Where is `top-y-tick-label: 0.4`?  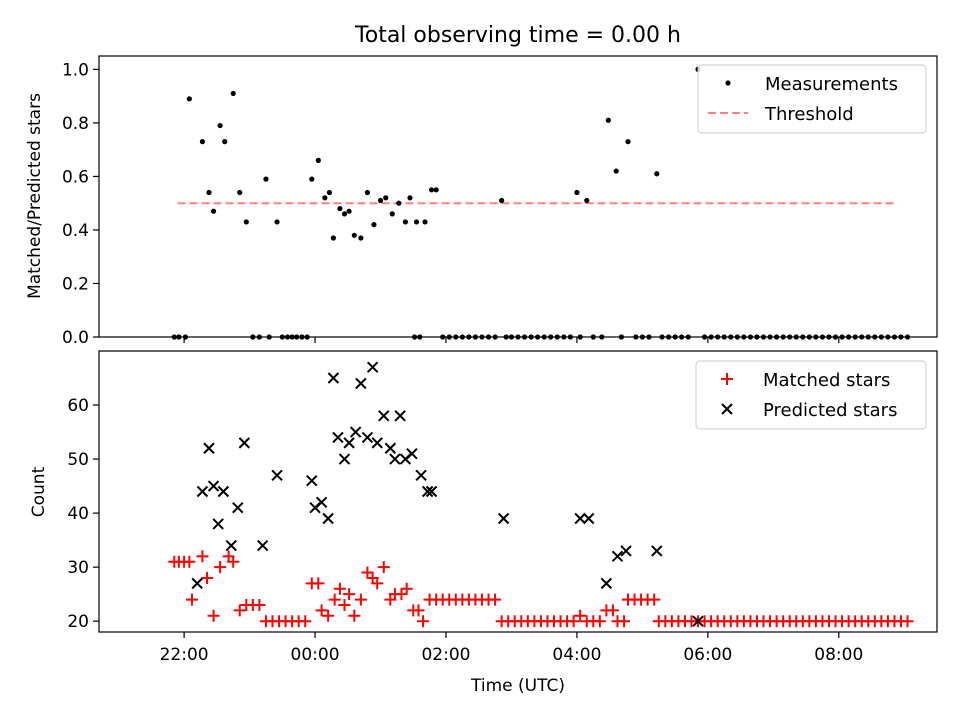 top-y-tick-label: 0.4 is located at coordinates (75, 231).